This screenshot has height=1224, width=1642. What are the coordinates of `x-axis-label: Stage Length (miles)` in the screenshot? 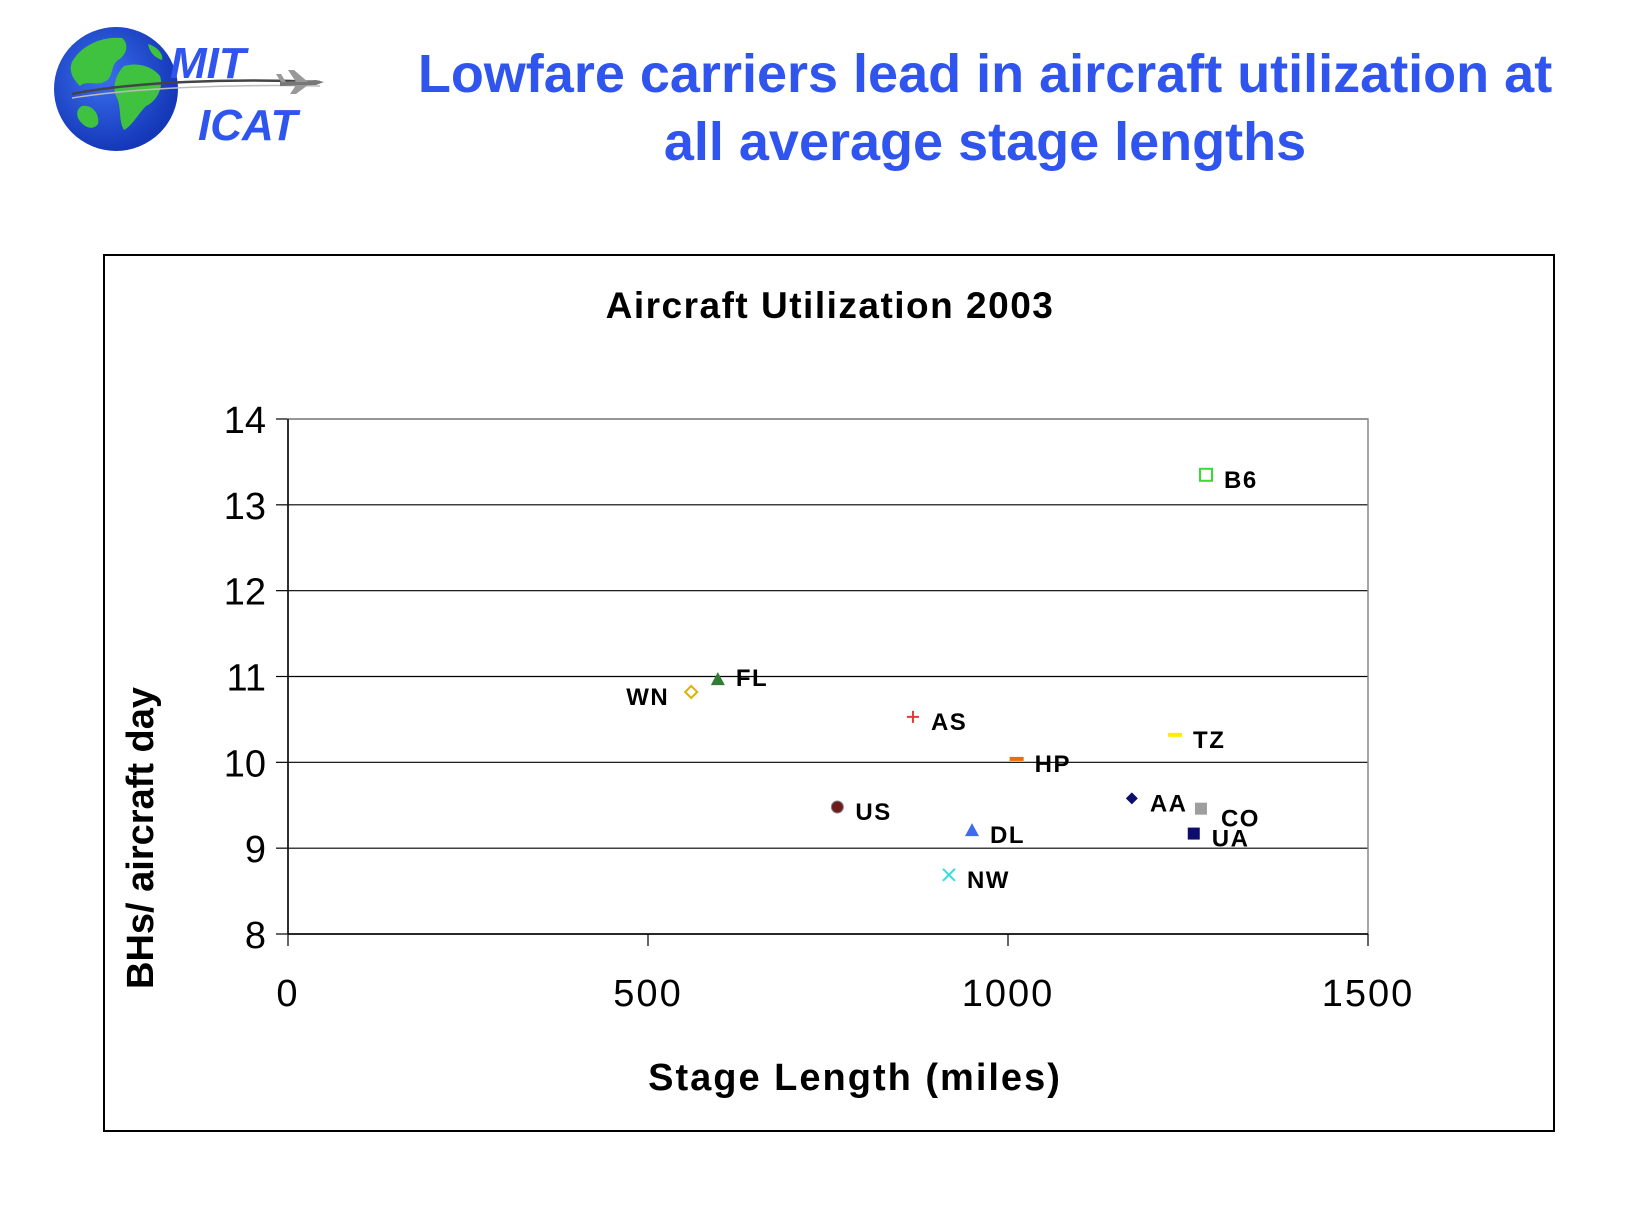 It's located at (855, 1078).